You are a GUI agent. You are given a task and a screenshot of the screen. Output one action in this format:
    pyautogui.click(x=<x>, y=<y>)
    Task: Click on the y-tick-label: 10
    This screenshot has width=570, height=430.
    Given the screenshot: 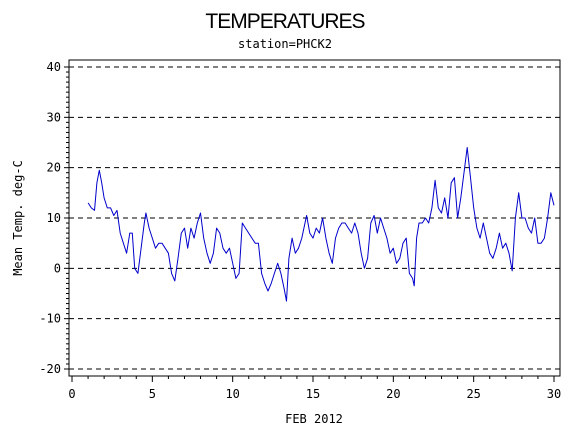 What is the action you would take?
    pyautogui.click(x=54, y=218)
    